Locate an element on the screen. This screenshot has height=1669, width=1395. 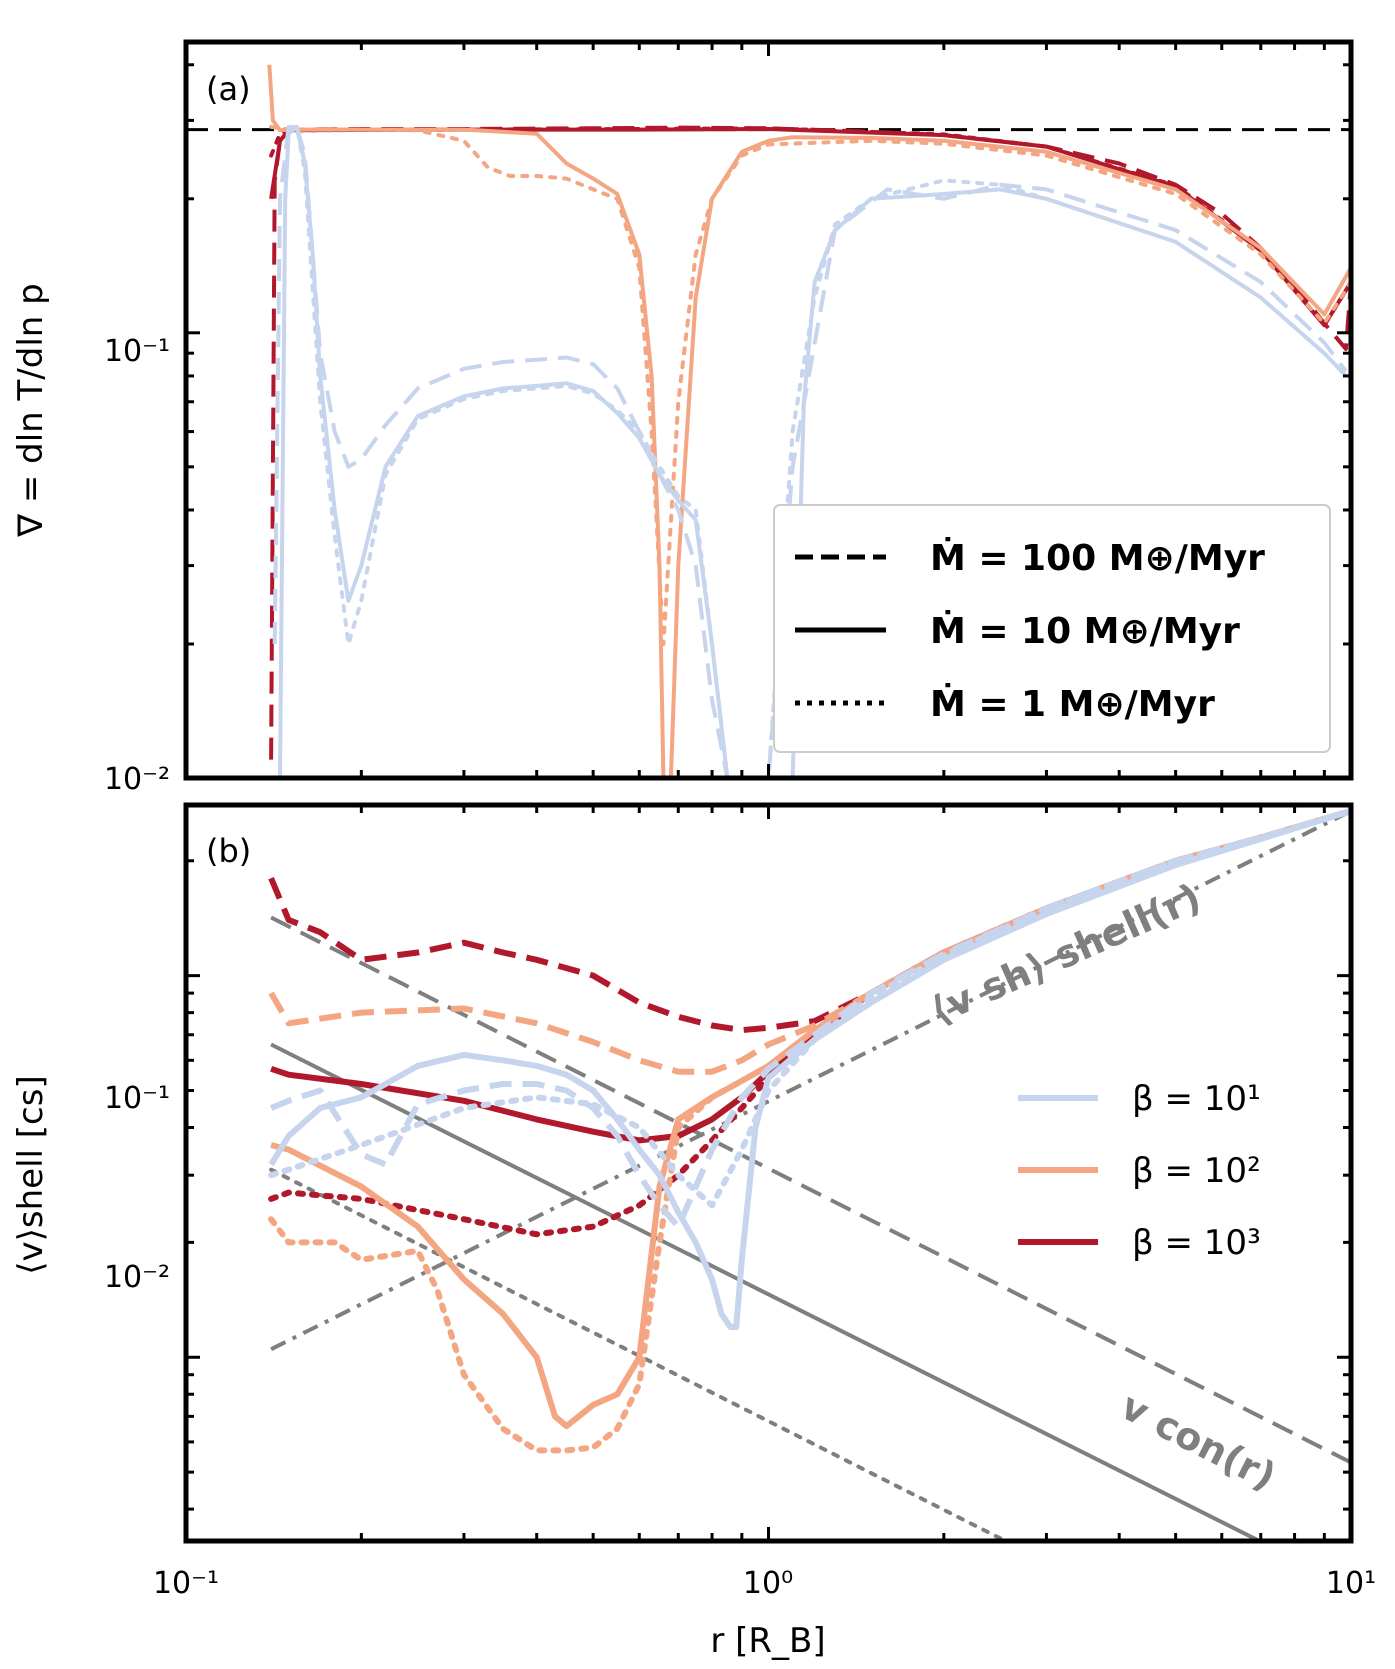
panel-b-y-tick-labels: 10⁻² 10⁻¹ is located at coordinates (137, 1188).